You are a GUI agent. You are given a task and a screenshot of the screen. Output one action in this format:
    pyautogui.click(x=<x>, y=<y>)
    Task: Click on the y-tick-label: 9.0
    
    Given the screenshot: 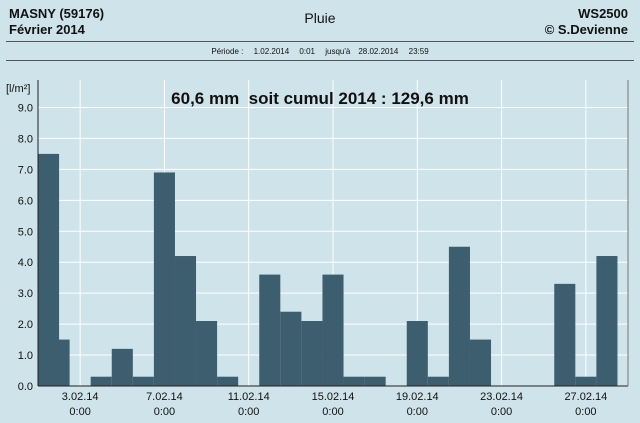 What is the action you would take?
    pyautogui.click(x=25, y=108)
    